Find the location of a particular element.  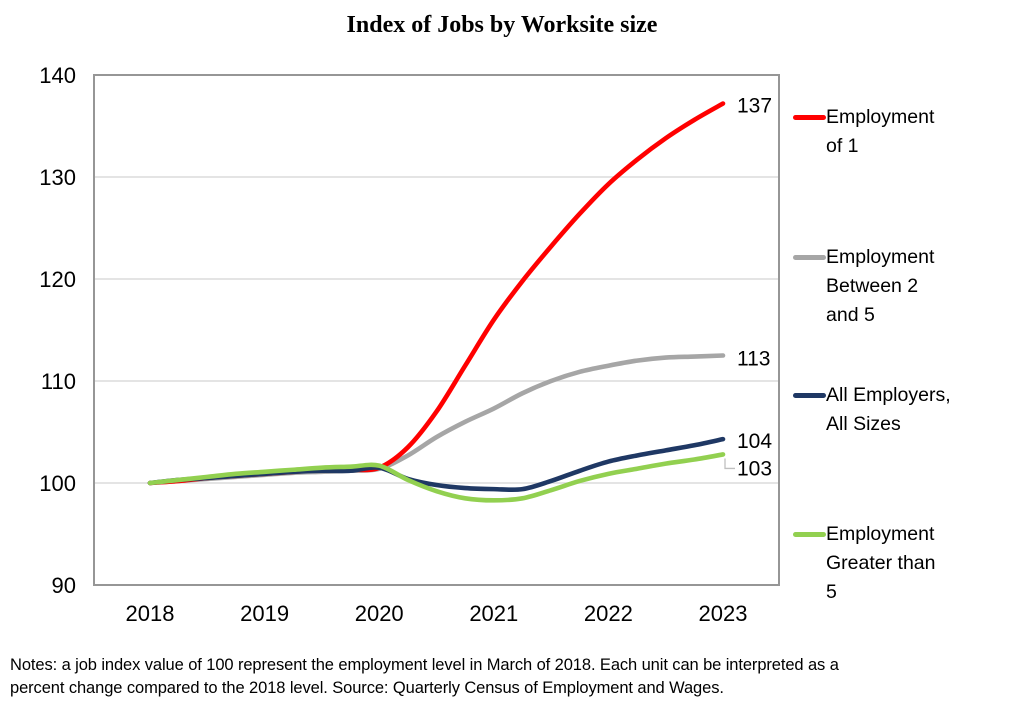

legend-label: All Employers, All Sizes is located at coordinates (888, 410).